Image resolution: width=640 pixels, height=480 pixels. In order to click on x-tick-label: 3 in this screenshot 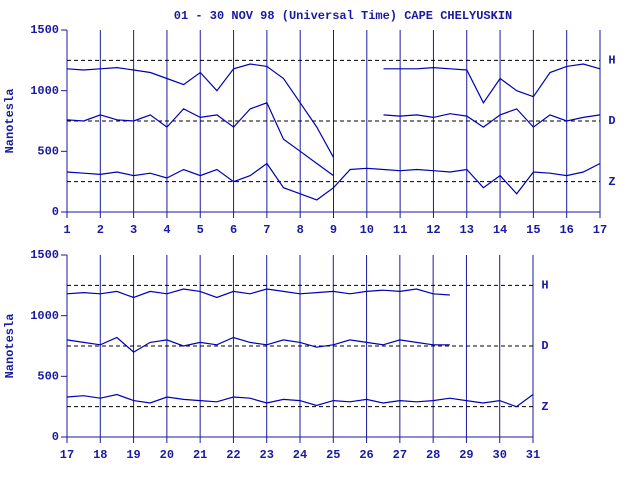, I will do `click(133, 230)`.